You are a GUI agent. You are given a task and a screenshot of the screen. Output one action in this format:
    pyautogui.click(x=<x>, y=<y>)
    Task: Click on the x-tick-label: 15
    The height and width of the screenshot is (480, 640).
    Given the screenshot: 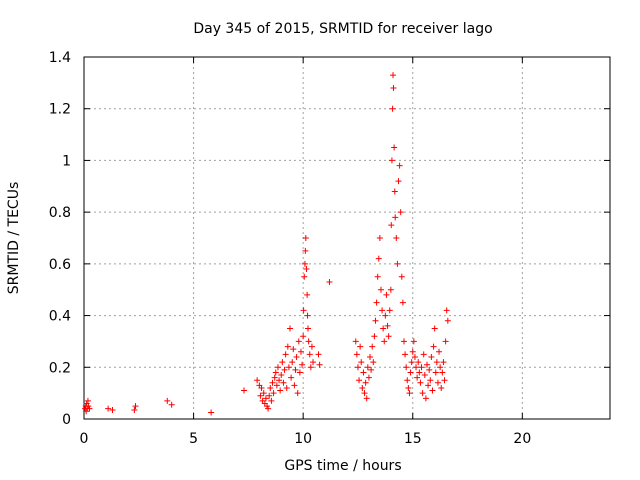 What is the action you would take?
    pyautogui.click(x=413, y=439)
    